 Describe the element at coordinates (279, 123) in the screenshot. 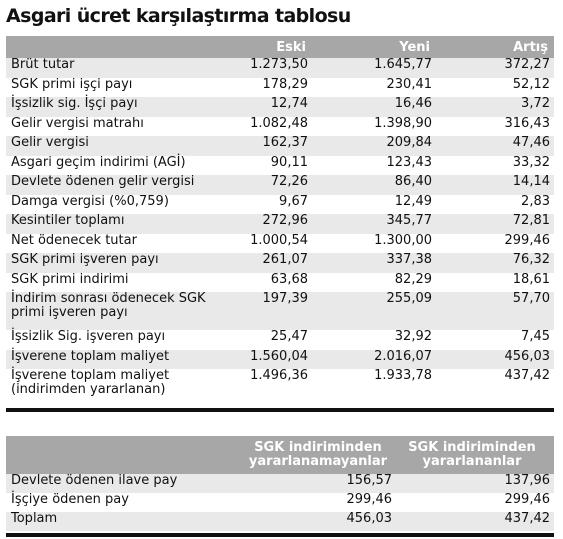

I see `cell-eski: 1.082,48` at that location.